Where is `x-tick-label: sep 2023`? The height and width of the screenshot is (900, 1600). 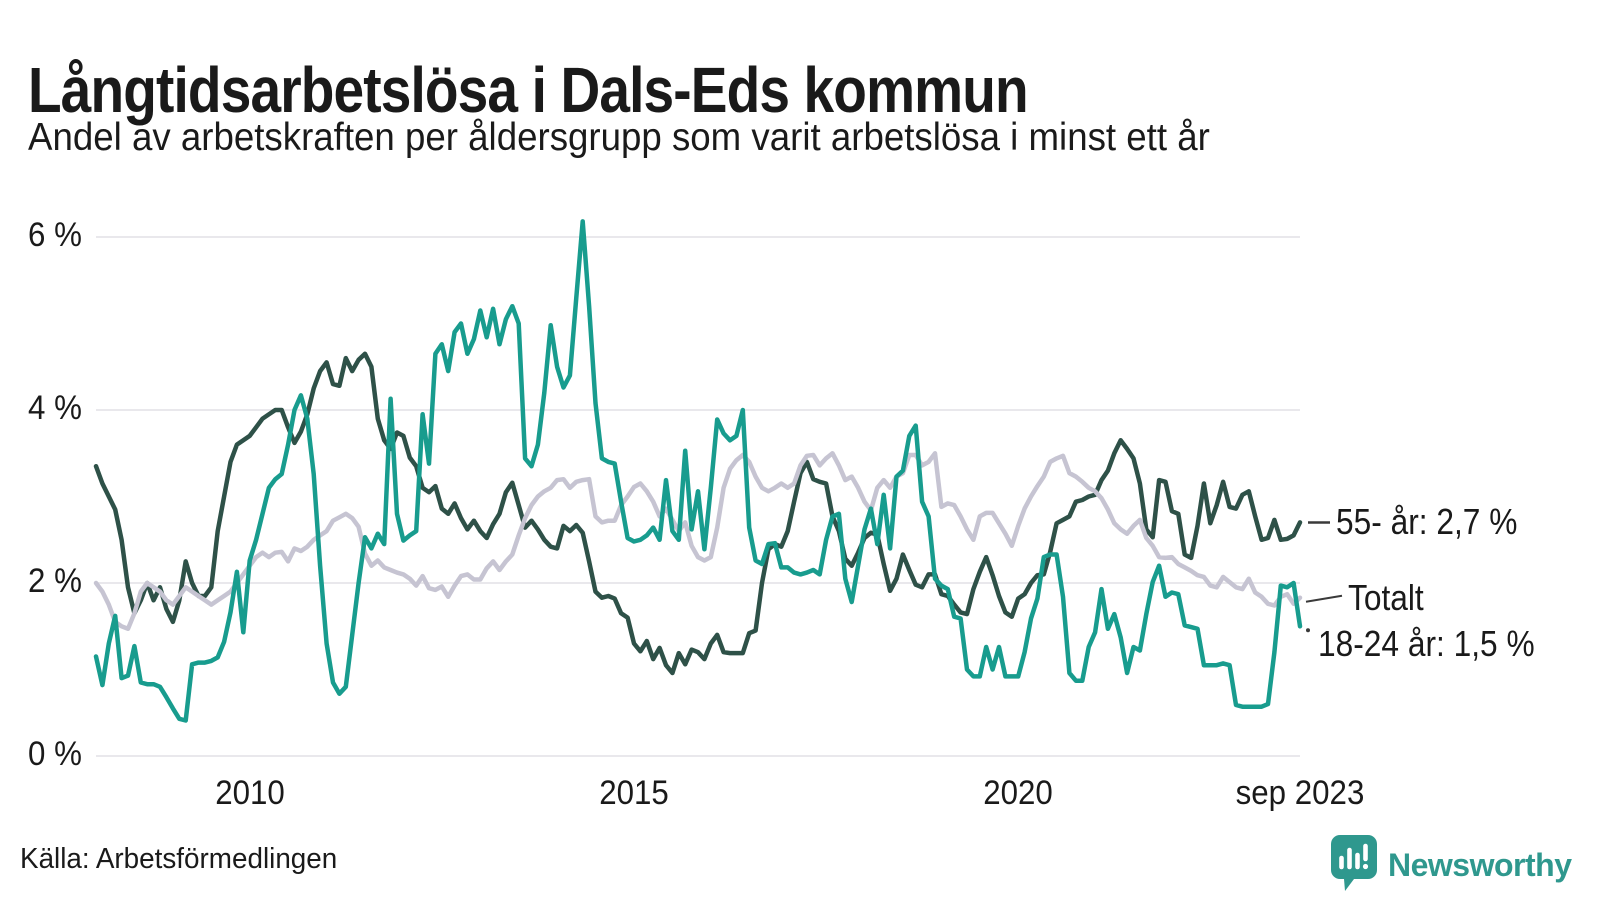
x-tick-label: sep 2023 is located at coordinates (1300, 793).